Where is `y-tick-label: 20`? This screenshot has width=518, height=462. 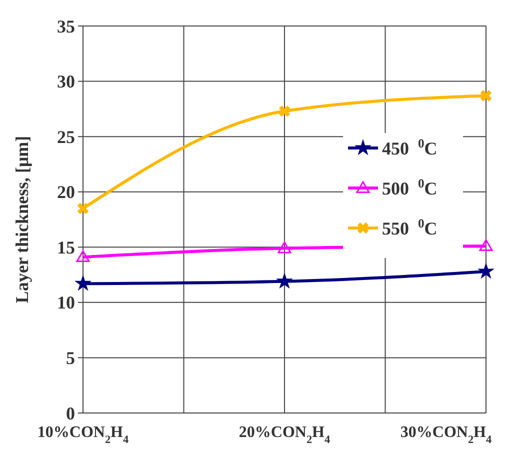 y-tick-label: 20 is located at coordinates (66, 192).